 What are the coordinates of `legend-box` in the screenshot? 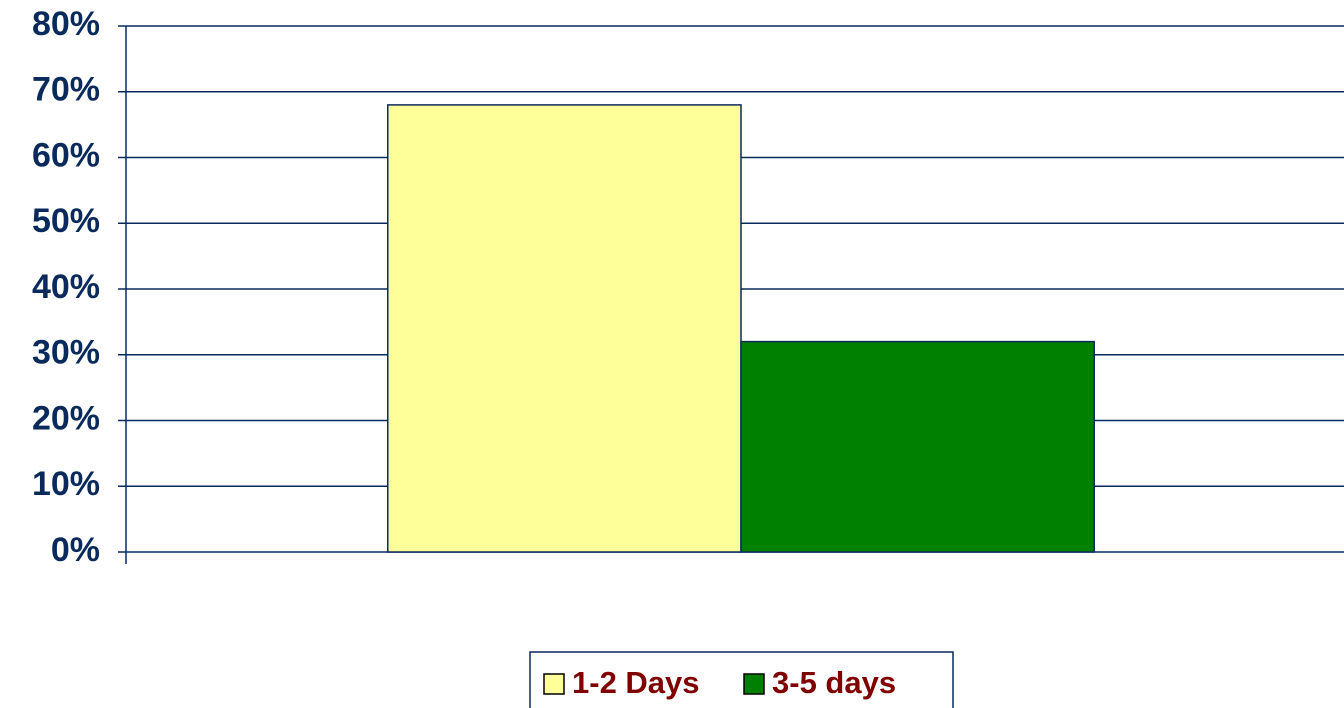 It's located at (741, 679).